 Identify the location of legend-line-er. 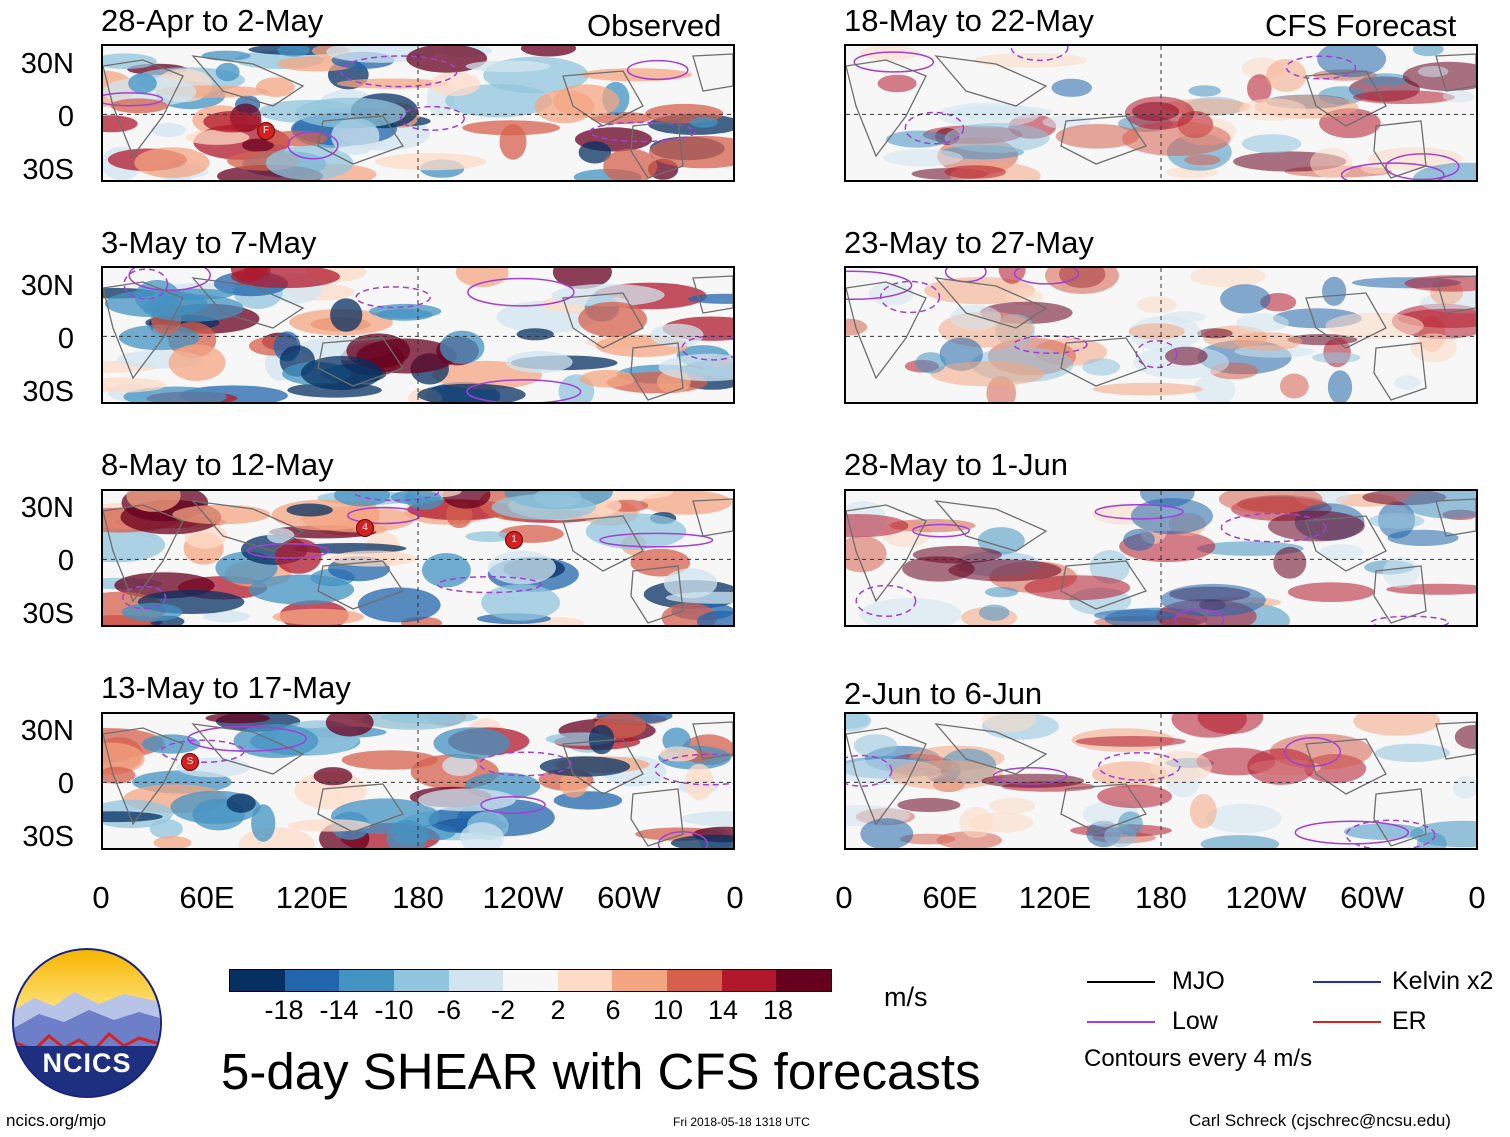
(1347, 1022).